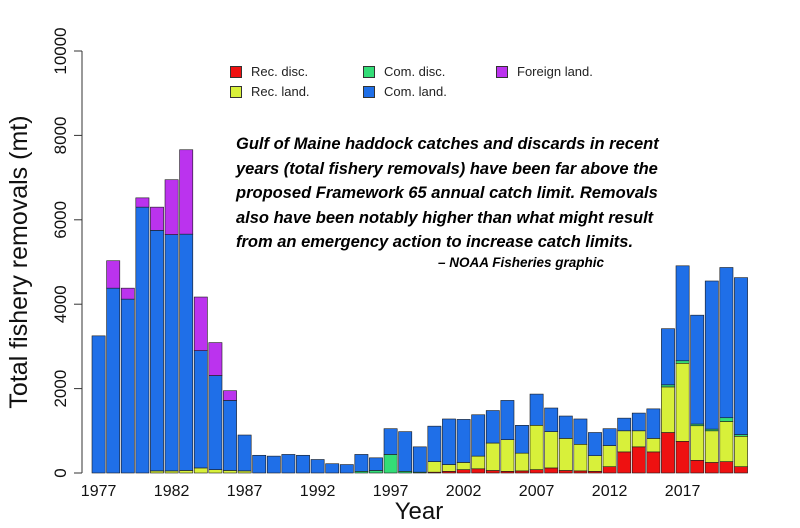 Image resolution: width=800 pixels, height=528 pixels. Describe the element at coordinates (492, 472) in the screenshot. I see `bar-2004-rec-disc` at that location.